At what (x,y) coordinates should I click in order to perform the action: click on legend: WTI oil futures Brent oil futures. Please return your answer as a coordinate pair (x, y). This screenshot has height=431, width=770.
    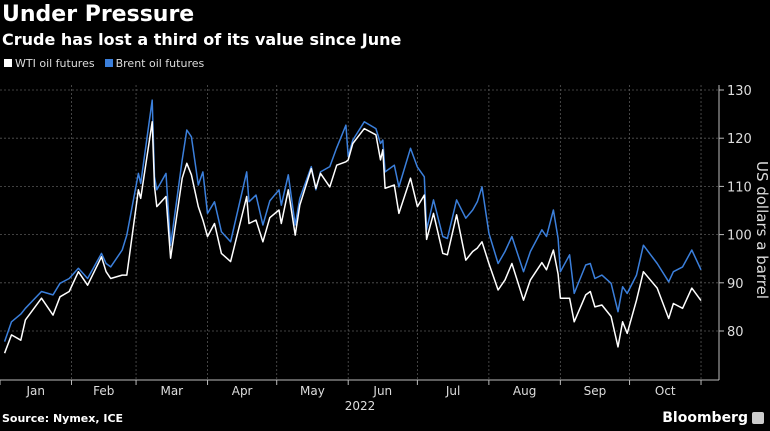
    Looking at the image, I should click on (104, 63).